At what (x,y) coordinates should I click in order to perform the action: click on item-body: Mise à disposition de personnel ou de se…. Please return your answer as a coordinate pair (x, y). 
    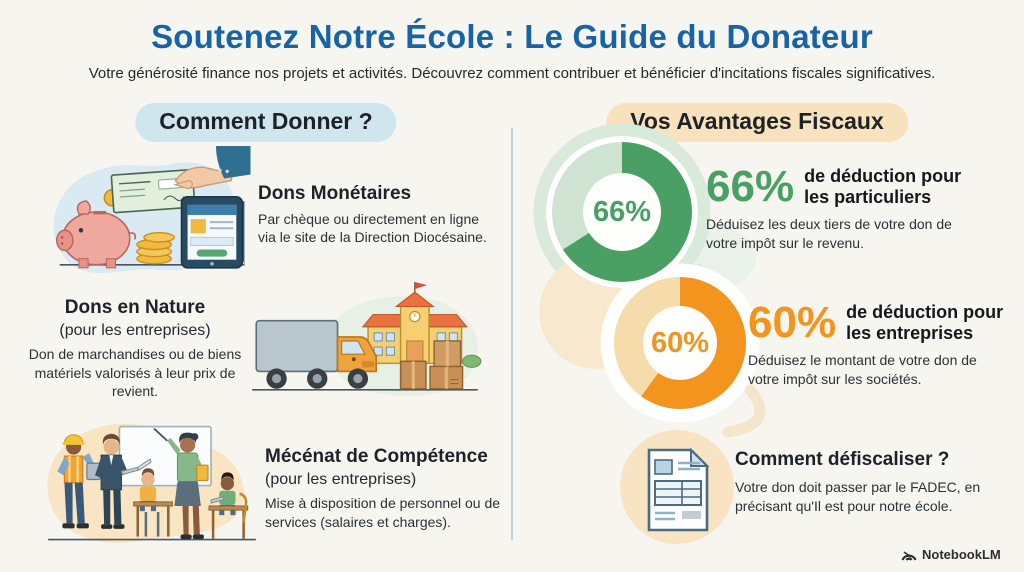
    Looking at the image, I should click on (383, 512).